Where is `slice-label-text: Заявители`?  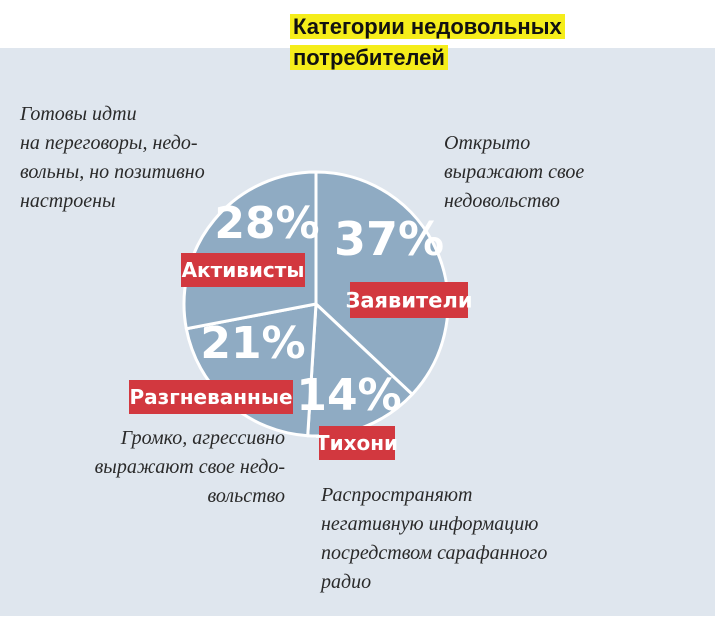 slice-label-text: Заявители is located at coordinates (408, 301).